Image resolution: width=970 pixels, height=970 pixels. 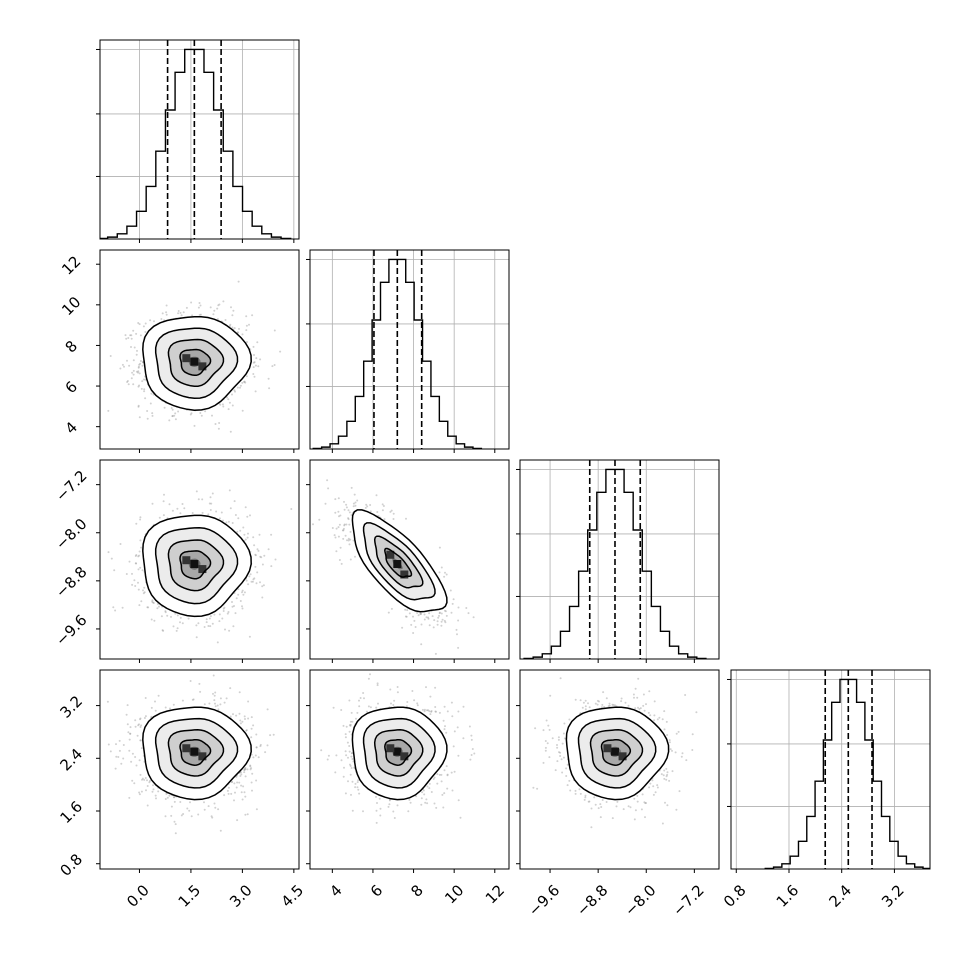 I want to click on histogram-grid, so click(x=409, y=349).